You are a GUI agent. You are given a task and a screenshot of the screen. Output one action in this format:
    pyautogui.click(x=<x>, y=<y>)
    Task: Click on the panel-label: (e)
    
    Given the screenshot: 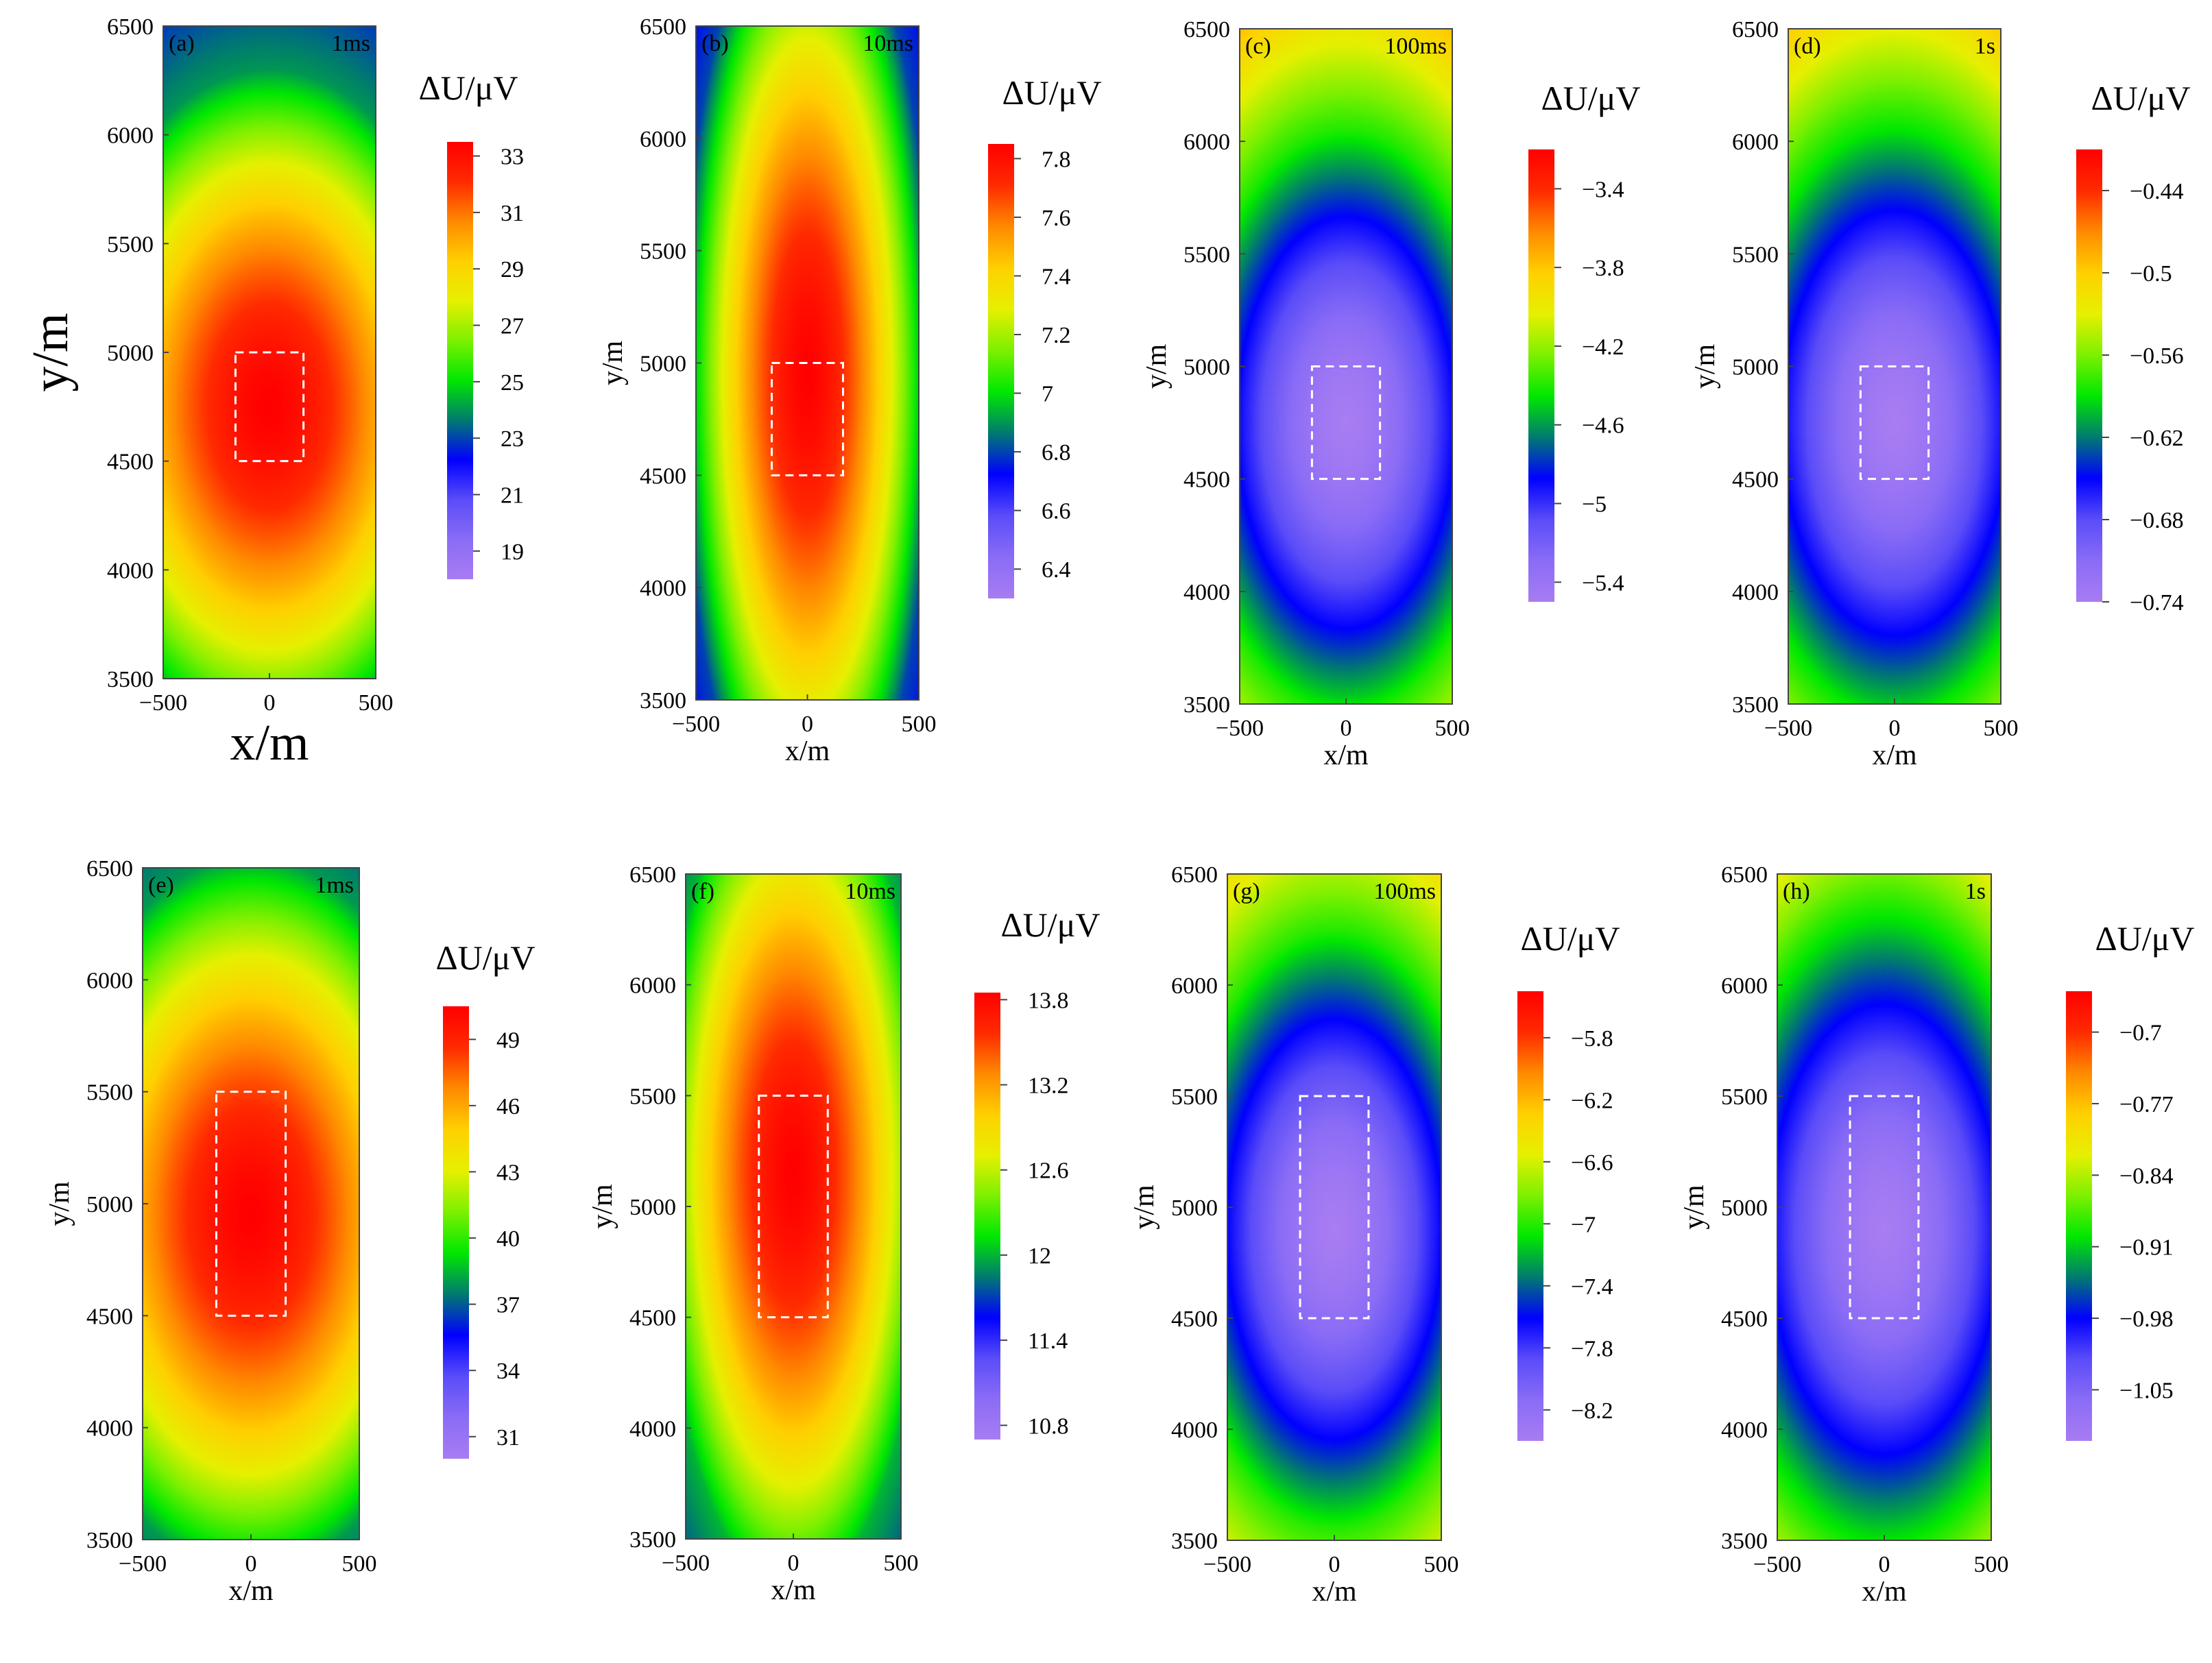 What is the action you would take?
    pyautogui.click(x=161, y=885)
    